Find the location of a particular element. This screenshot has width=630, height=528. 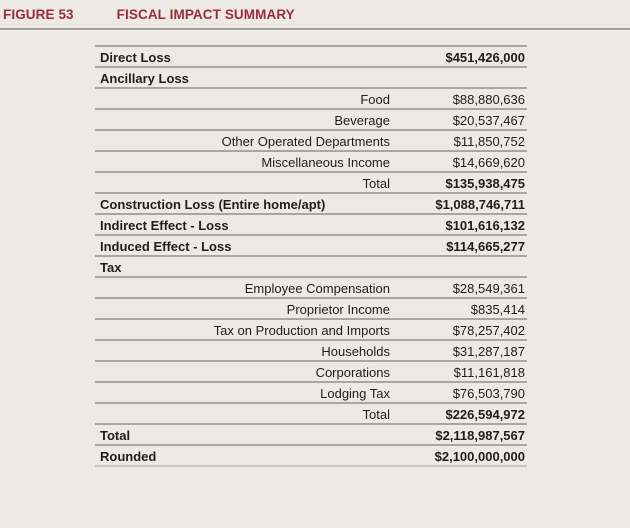

row-value: $31,287,187 is located at coordinates (488, 351).